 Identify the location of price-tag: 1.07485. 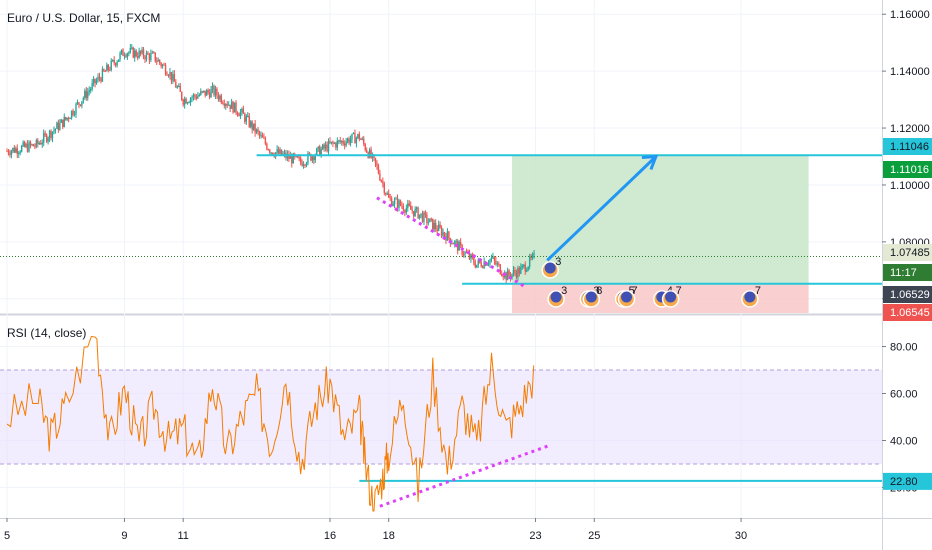
(907, 252).